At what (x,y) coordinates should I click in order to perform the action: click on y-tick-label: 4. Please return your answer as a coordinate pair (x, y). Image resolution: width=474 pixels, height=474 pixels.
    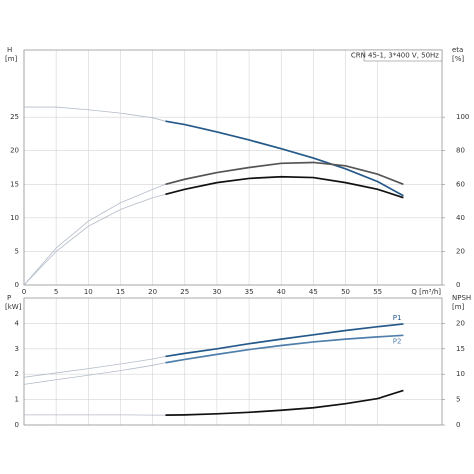
    Looking at the image, I should click on (17, 323).